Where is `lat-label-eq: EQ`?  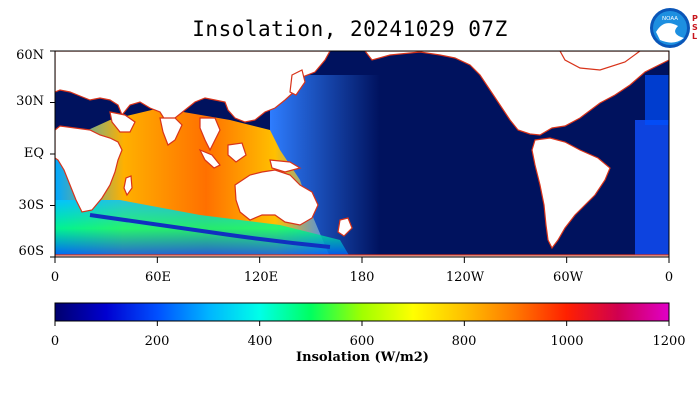 lat-label-eq: EQ is located at coordinates (33, 153).